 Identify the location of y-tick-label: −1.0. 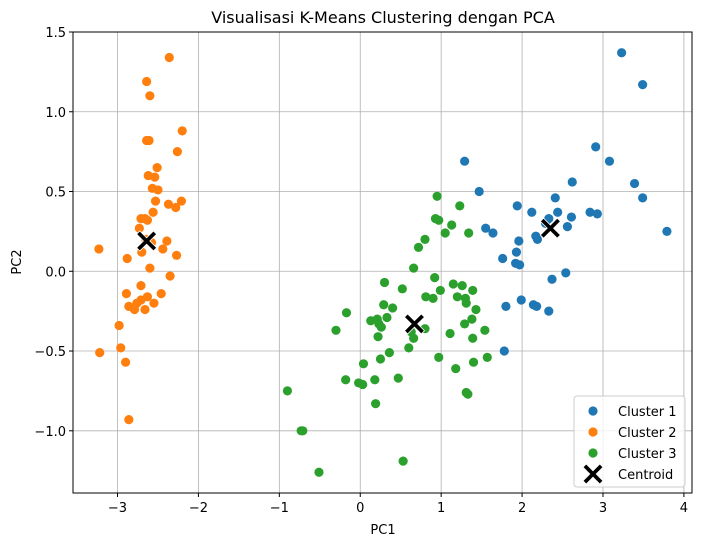
(50, 432).